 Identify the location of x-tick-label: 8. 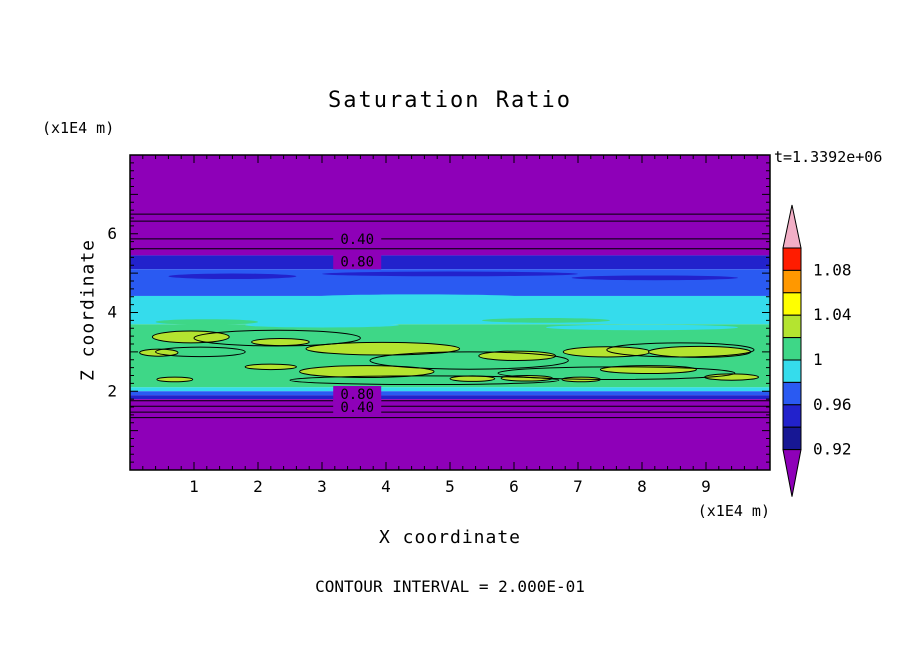
(642, 486).